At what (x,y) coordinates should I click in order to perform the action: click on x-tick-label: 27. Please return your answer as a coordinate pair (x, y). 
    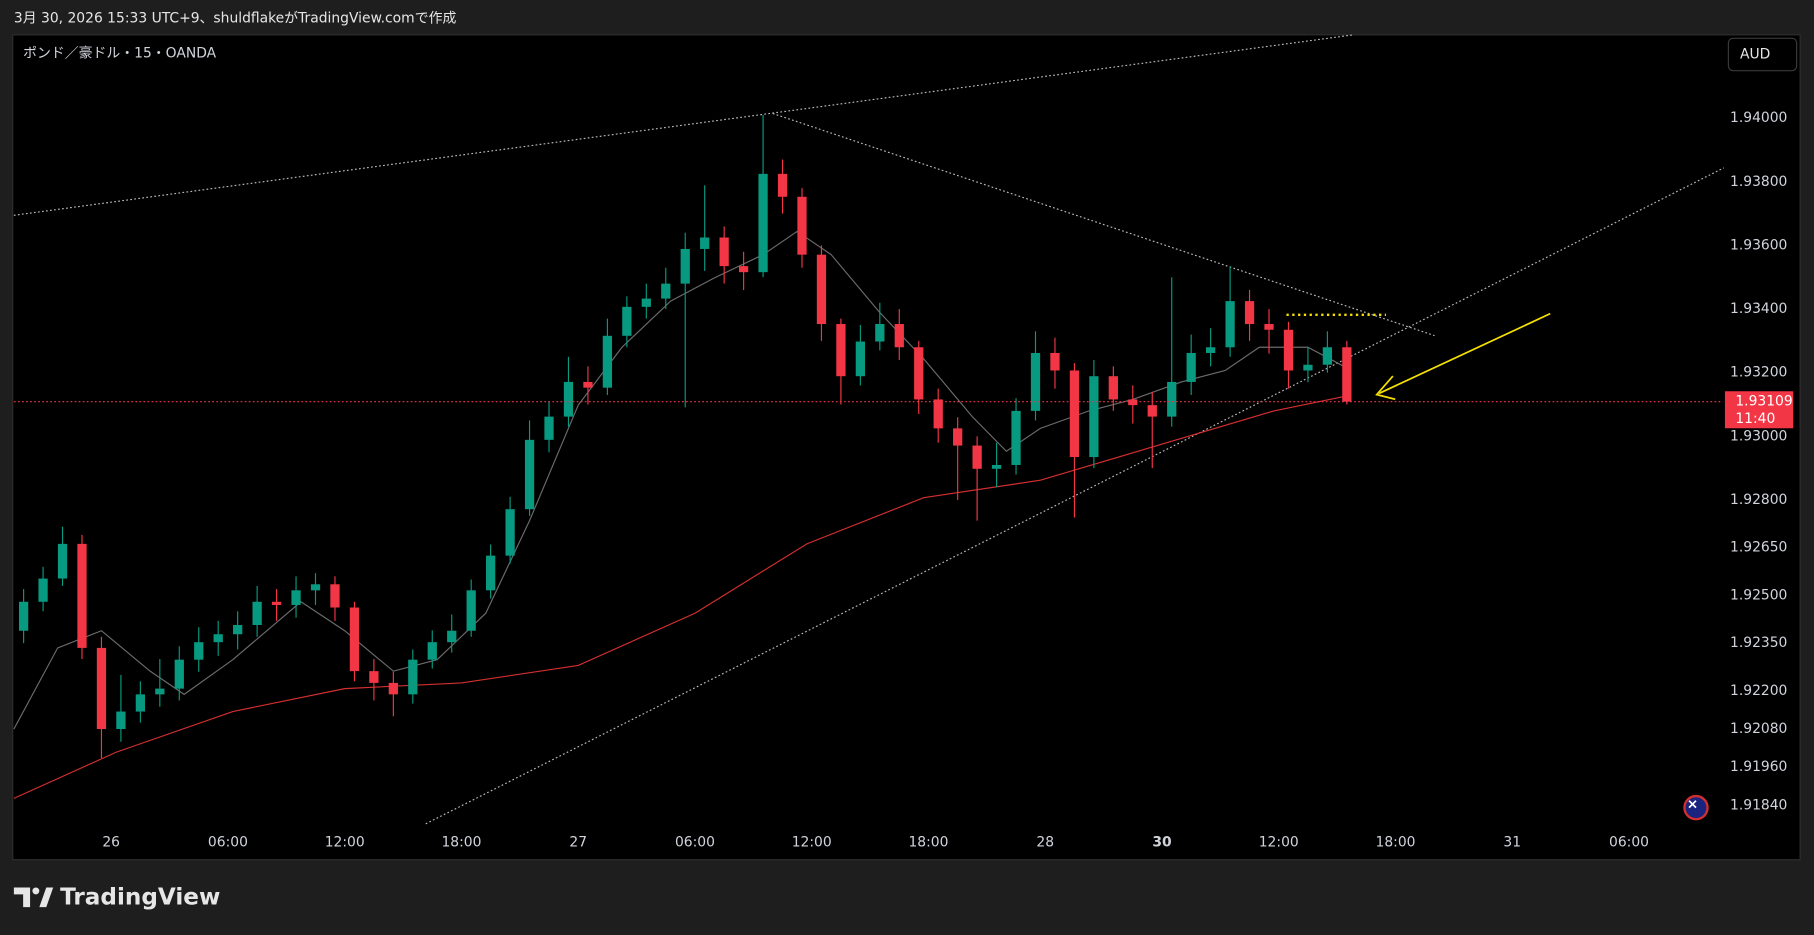
    Looking at the image, I should click on (578, 842).